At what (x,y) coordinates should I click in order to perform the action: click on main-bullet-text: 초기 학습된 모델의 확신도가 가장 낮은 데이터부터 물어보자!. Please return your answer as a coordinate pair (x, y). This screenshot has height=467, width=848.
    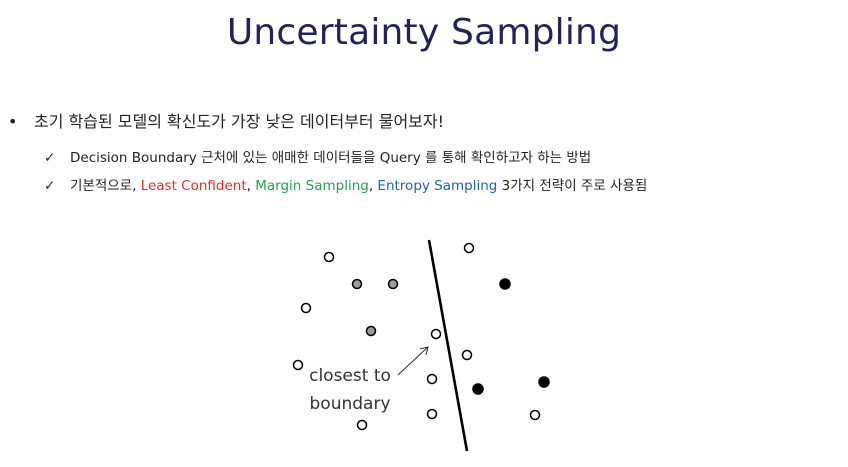
    Looking at the image, I should click on (239, 121).